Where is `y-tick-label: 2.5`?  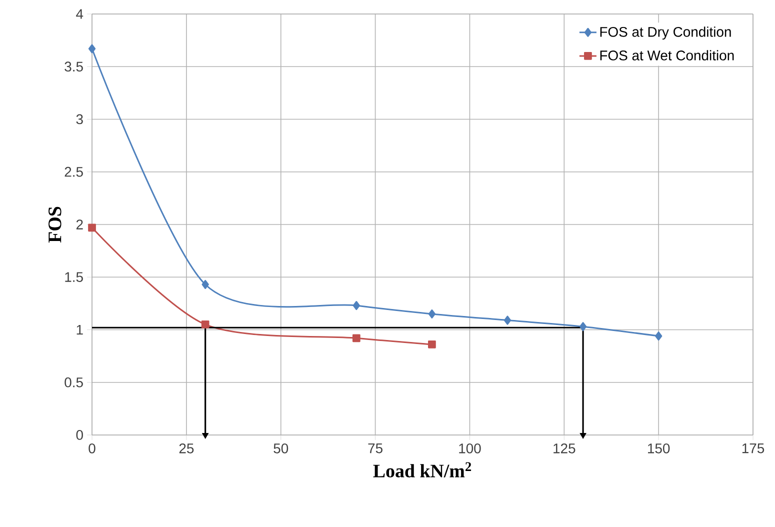
y-tick-label: 2.5 is located at coordinates (73, 171).